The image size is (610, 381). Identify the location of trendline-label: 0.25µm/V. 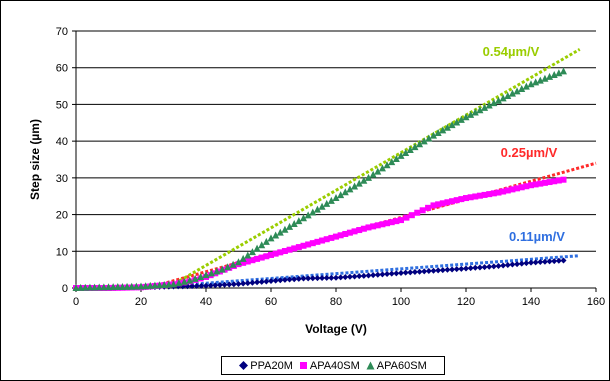
(529, 152).